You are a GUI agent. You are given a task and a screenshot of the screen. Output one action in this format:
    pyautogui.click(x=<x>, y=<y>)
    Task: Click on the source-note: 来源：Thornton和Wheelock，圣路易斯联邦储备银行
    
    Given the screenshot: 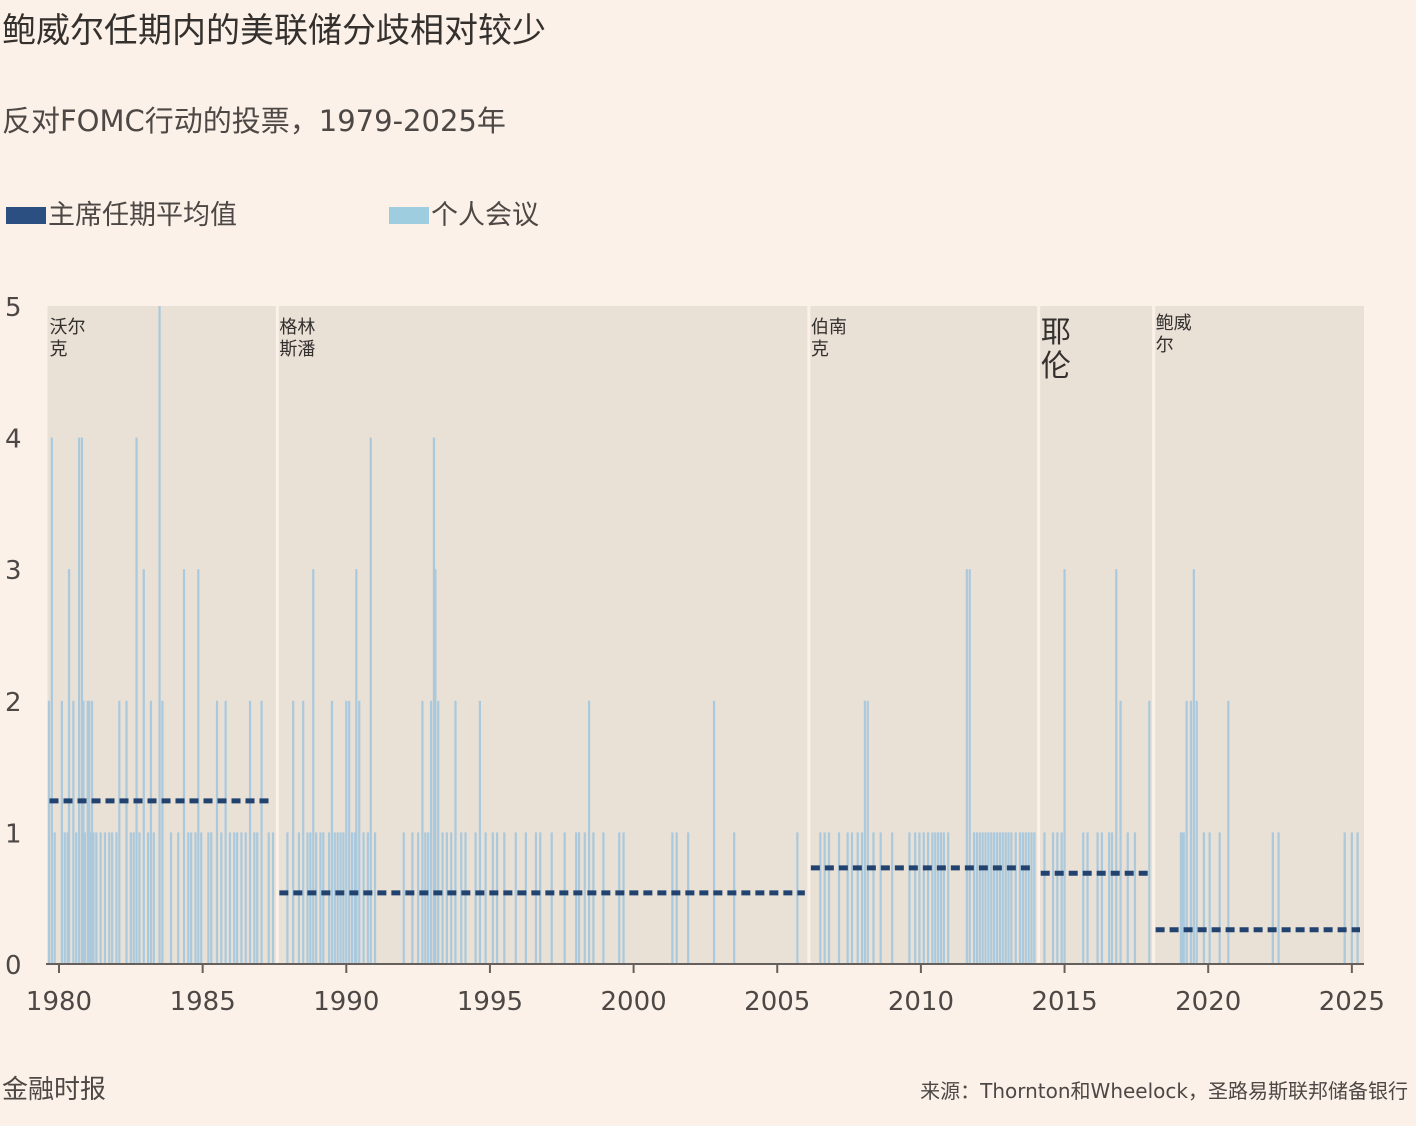 What is the action you would take?
    pyautogui.click(x=1164, y=1091)
    